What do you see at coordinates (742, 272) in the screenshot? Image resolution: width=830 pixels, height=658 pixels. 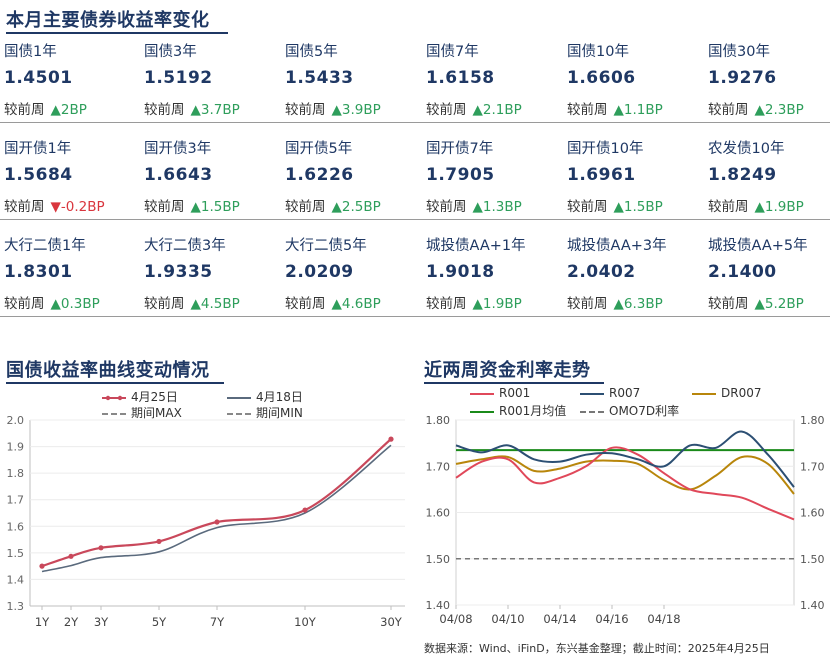 I see `yield-value: 2.1400` at bounding box center [742, 272].